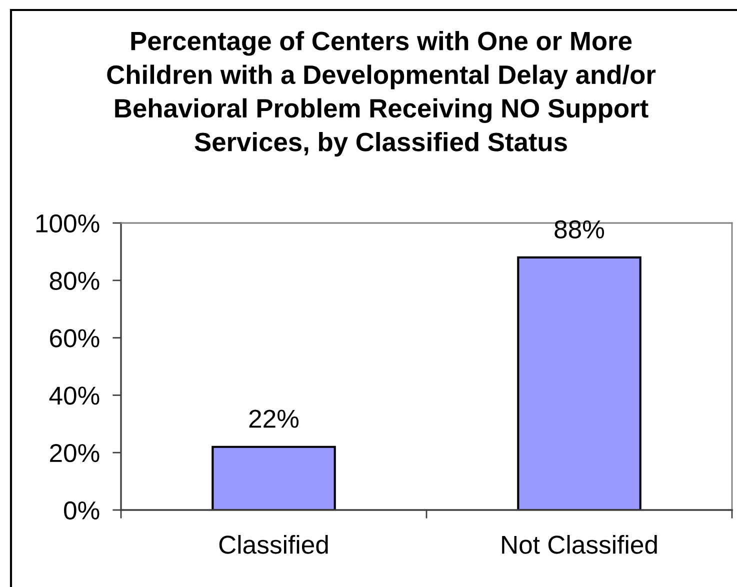 The height and width of the screenshot is (587, 737). What do you see at coordinates (273, 544) in the screenshot?
I see `x-tick-label: Classified` at bounding box center [273, 544].